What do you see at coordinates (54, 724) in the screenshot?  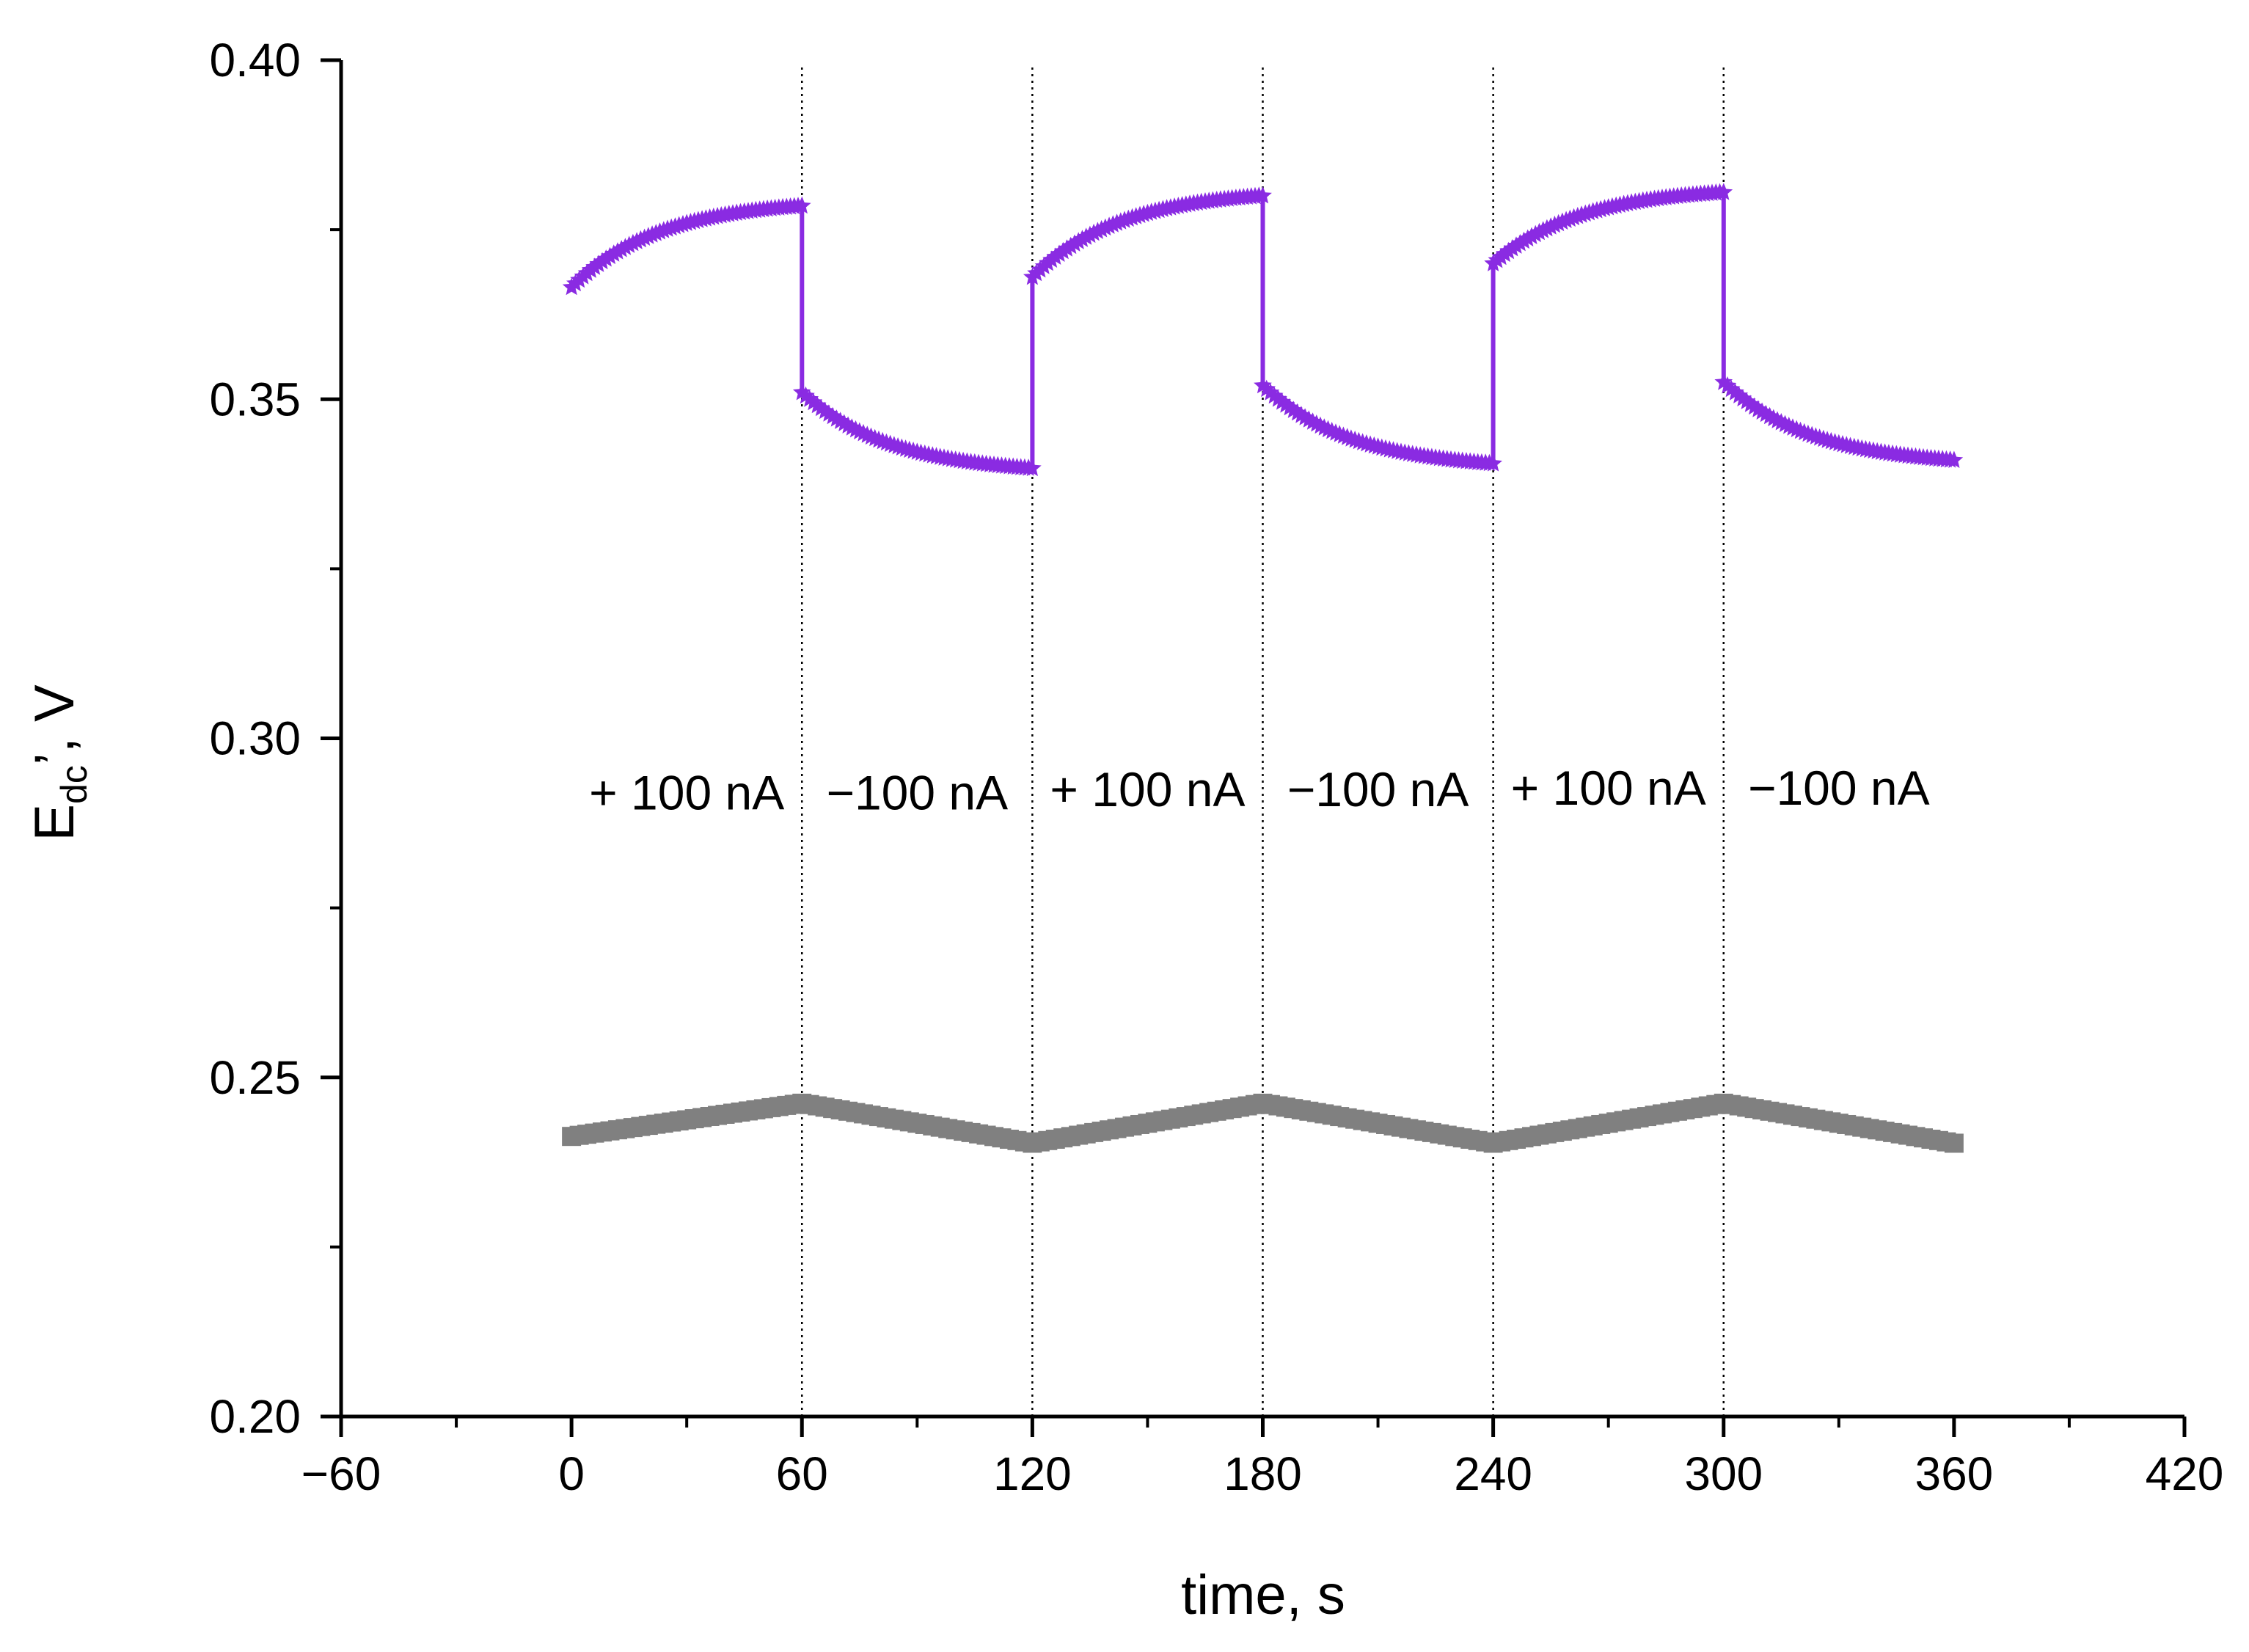 I see `y-axis-title-suffix: ’, V` at bounding box center [54, 724].